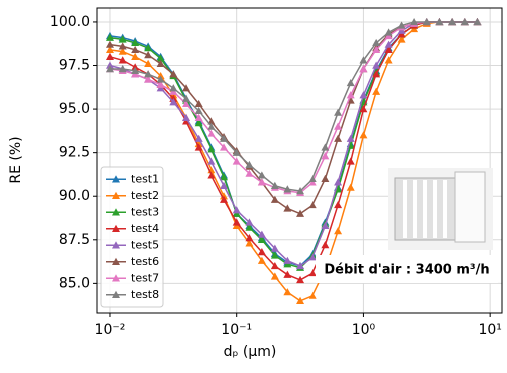 Image resolution: width=507 pixels, height=373 pixels. I want to click on annotation-box, so click(407, 269).